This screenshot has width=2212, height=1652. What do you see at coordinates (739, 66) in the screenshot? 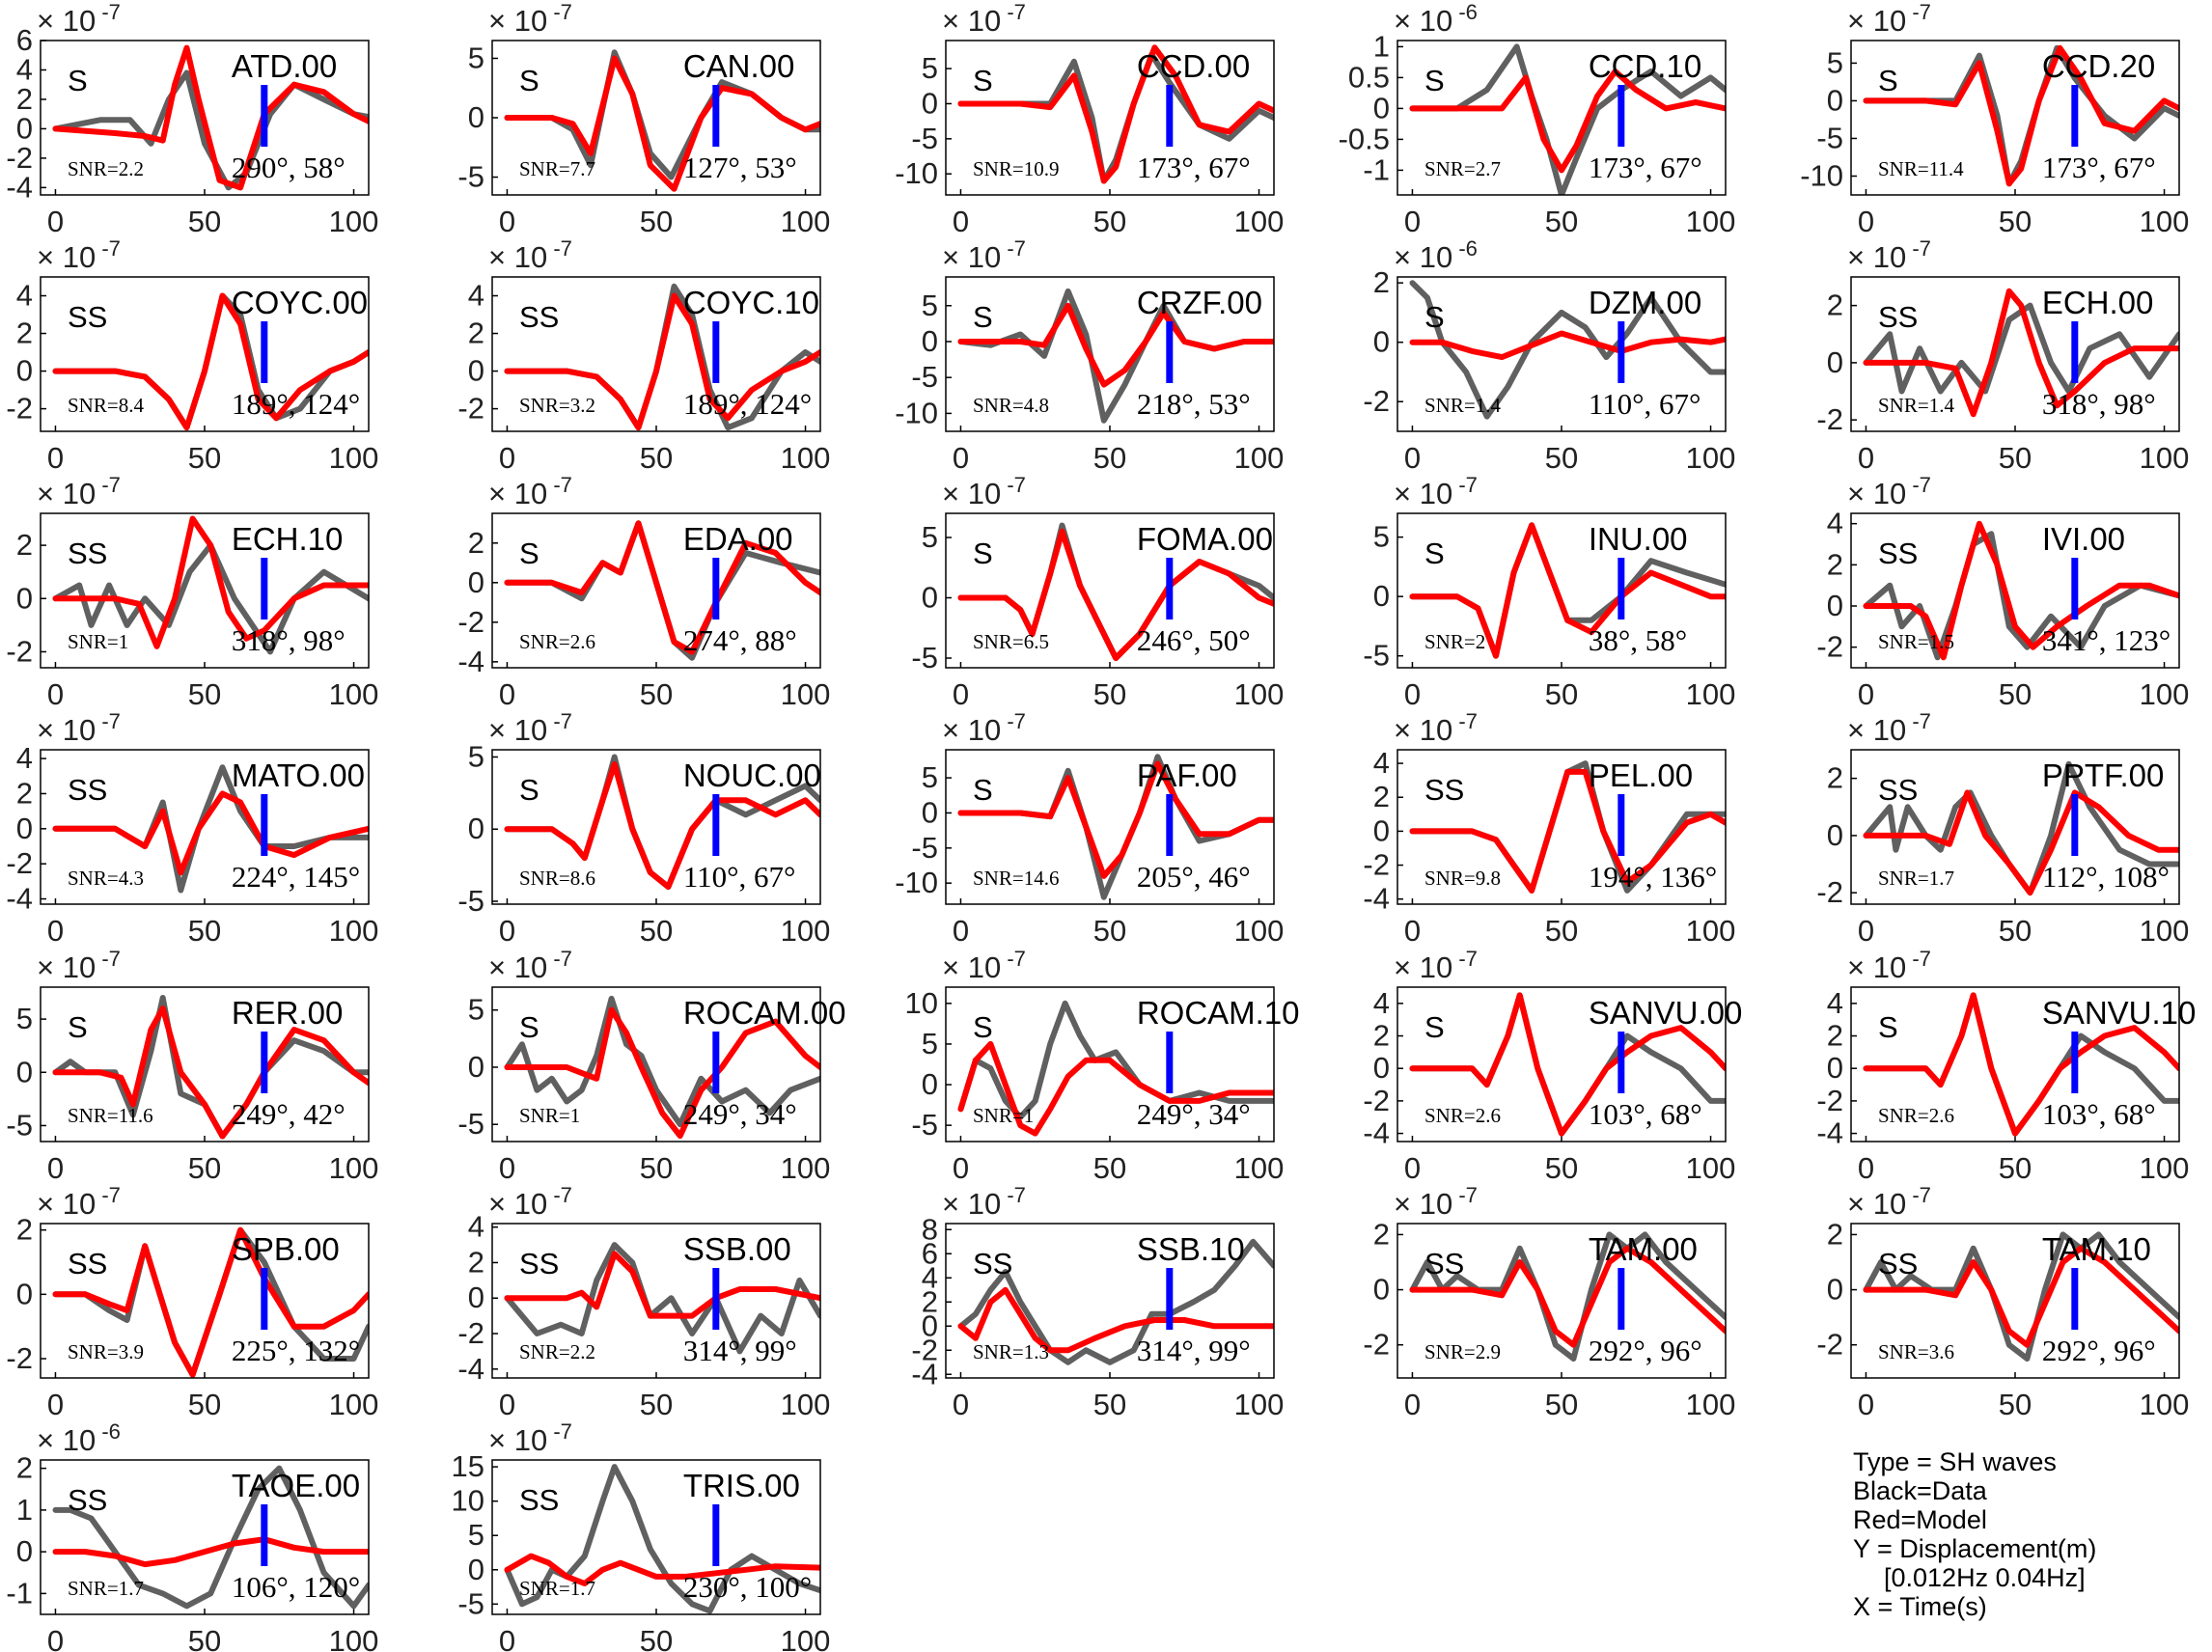
I see `station-label: CAN.00` at bounding box center [739, 66].